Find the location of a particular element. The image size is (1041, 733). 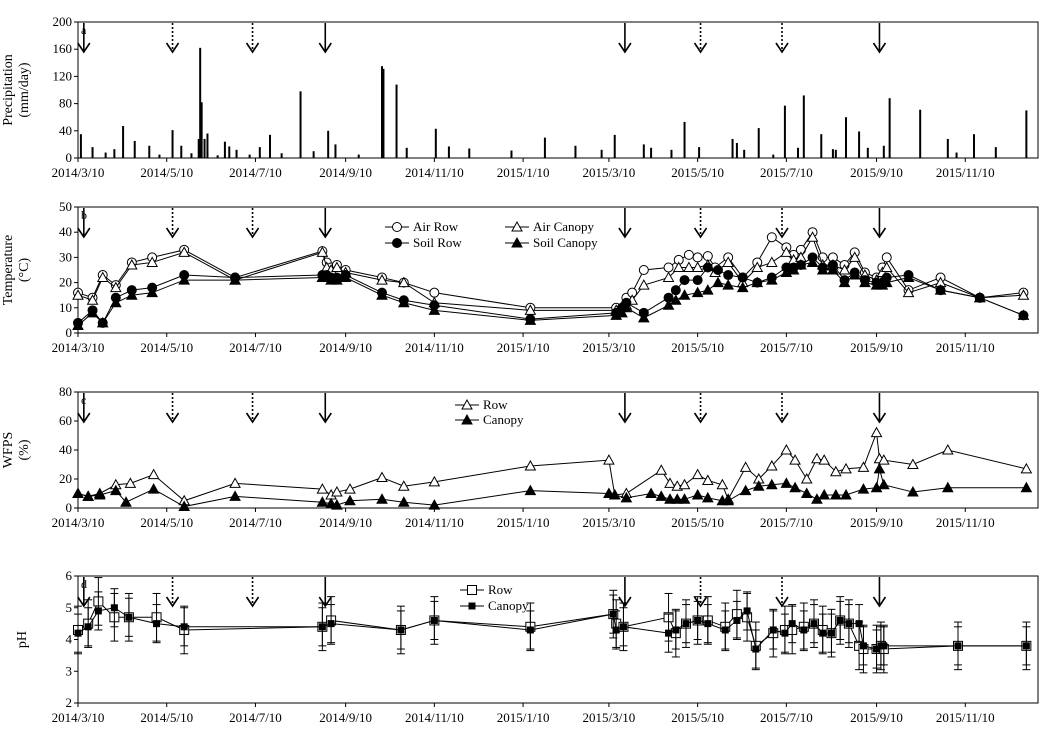

y-tick-label: 2 is located at coordinates (69, 702).